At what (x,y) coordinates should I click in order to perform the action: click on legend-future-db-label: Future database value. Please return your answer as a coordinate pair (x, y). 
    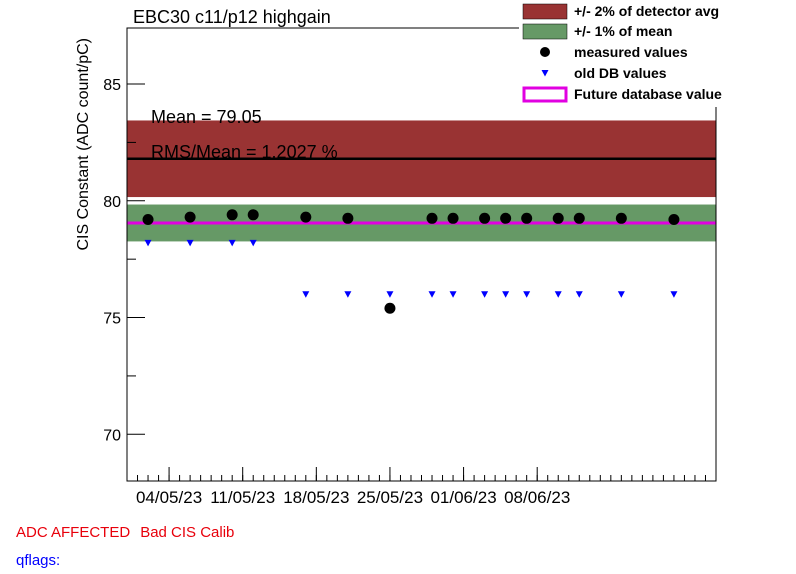
    Looking at the image, I should click on (648, 94).